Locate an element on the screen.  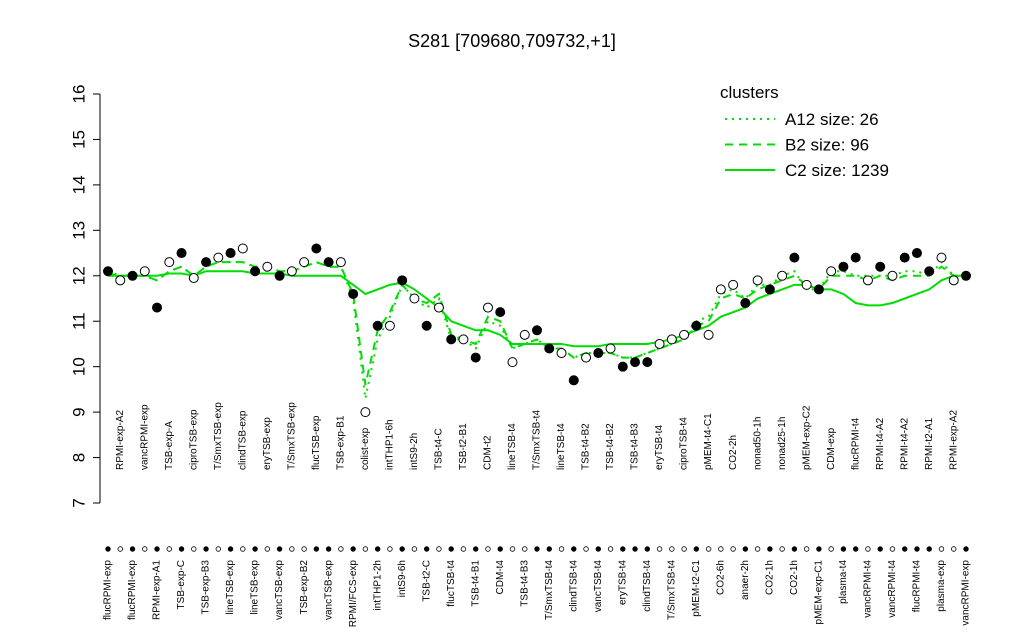
y-tick-label: 13 is located at coordinates (78, 230).